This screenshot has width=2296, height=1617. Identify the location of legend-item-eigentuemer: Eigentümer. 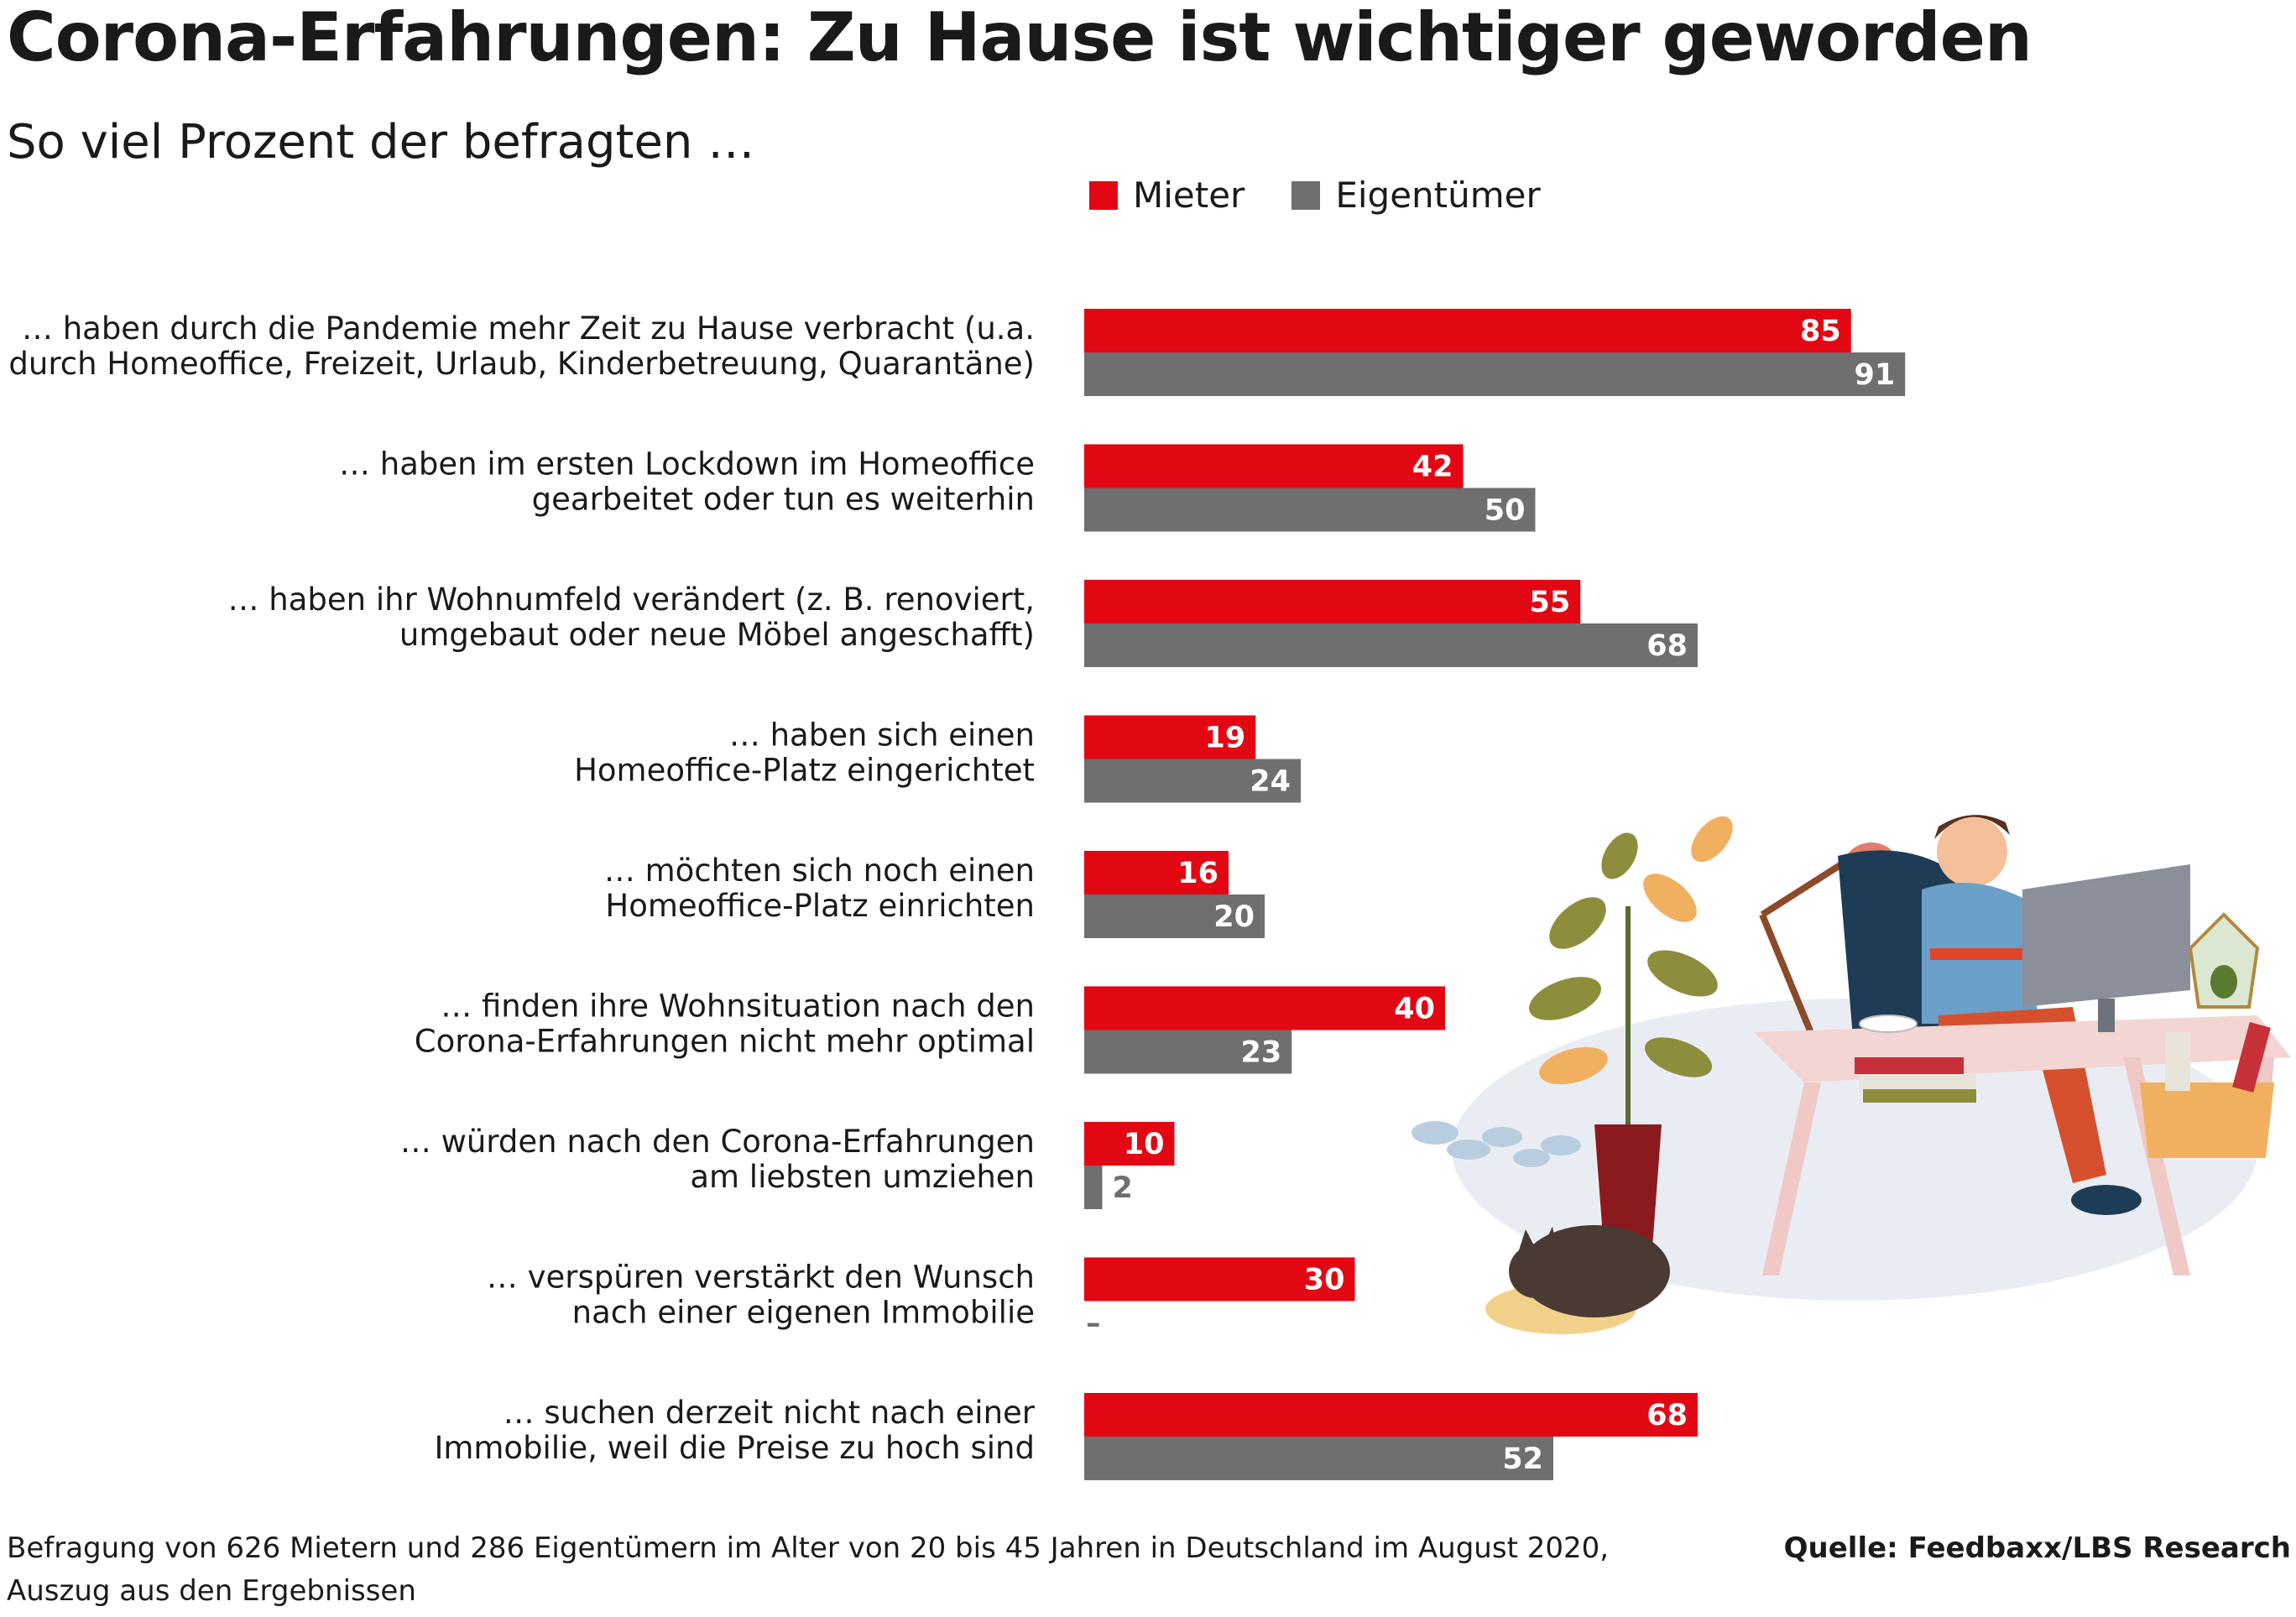
(1416, 195).